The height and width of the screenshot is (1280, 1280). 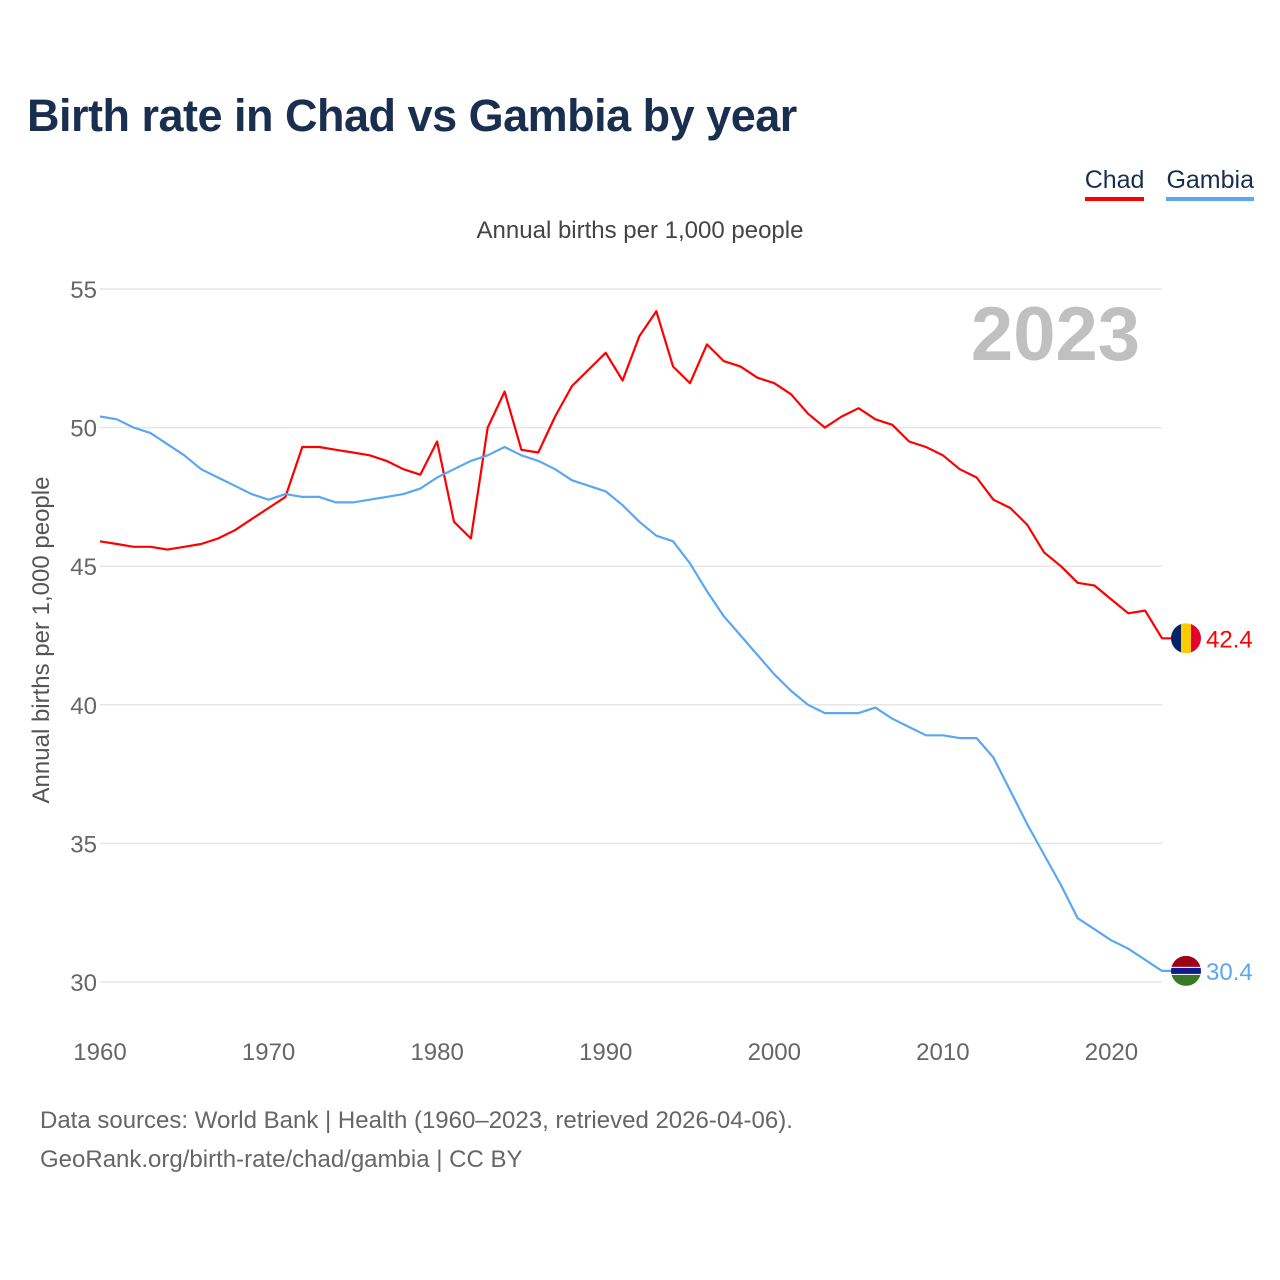 What do you see at coordinates (268, 1052) in the screenshot?
I see `x-tick-label: 1970` at bounding box center [268, 1052].